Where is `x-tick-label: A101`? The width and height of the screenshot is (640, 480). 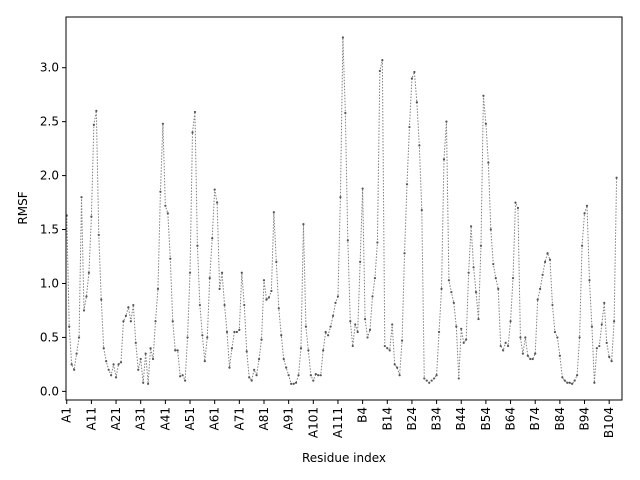 x-tick-label: A101 is located at coordinates (313, 422).